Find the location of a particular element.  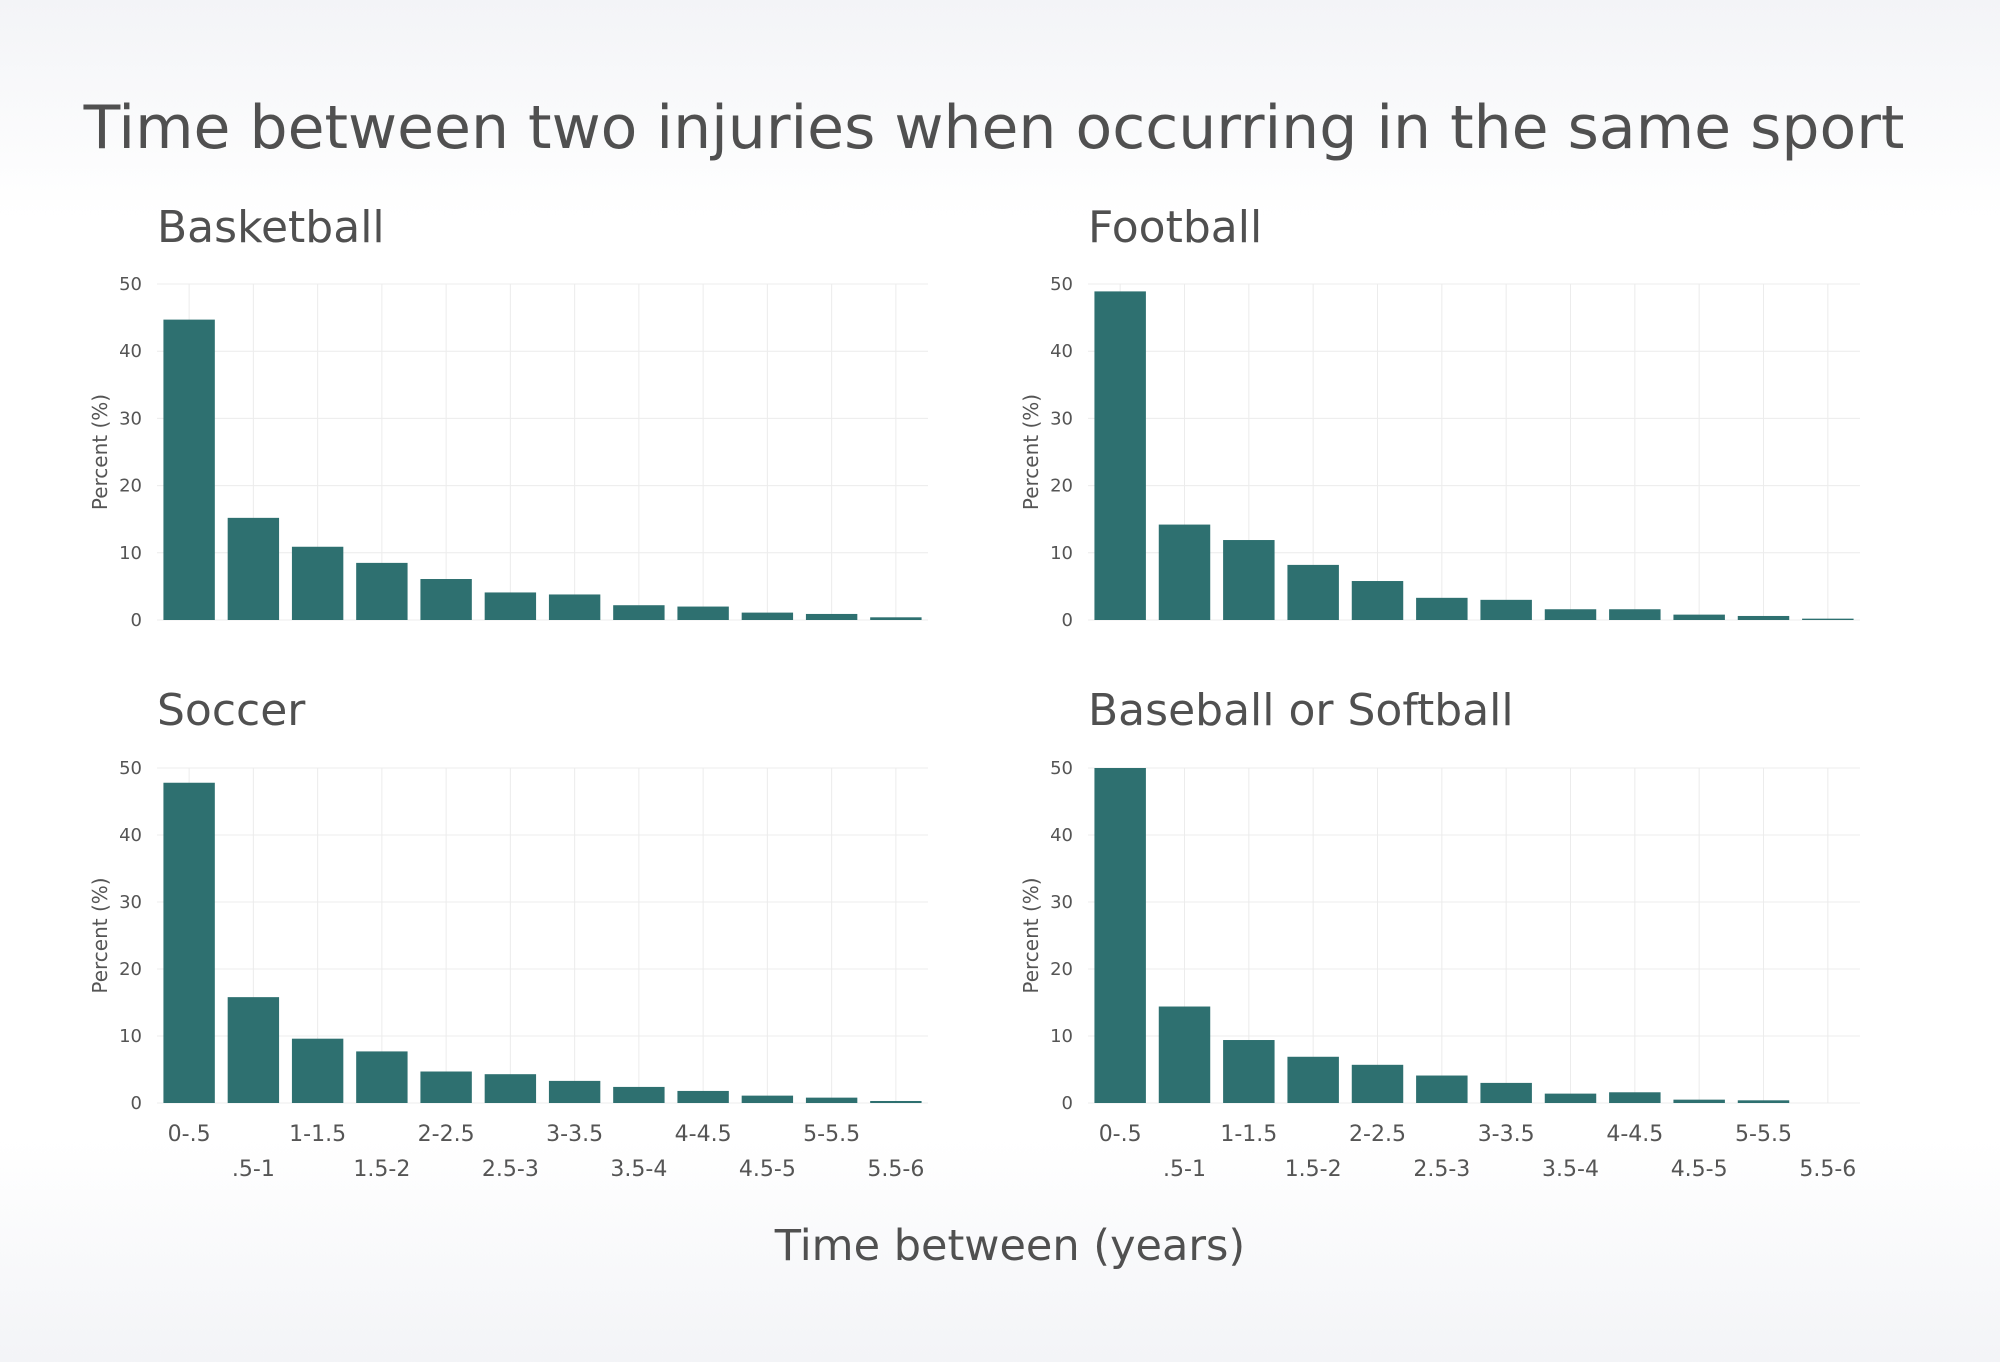

panel-title: Football is located at coordinates (1175, 227).